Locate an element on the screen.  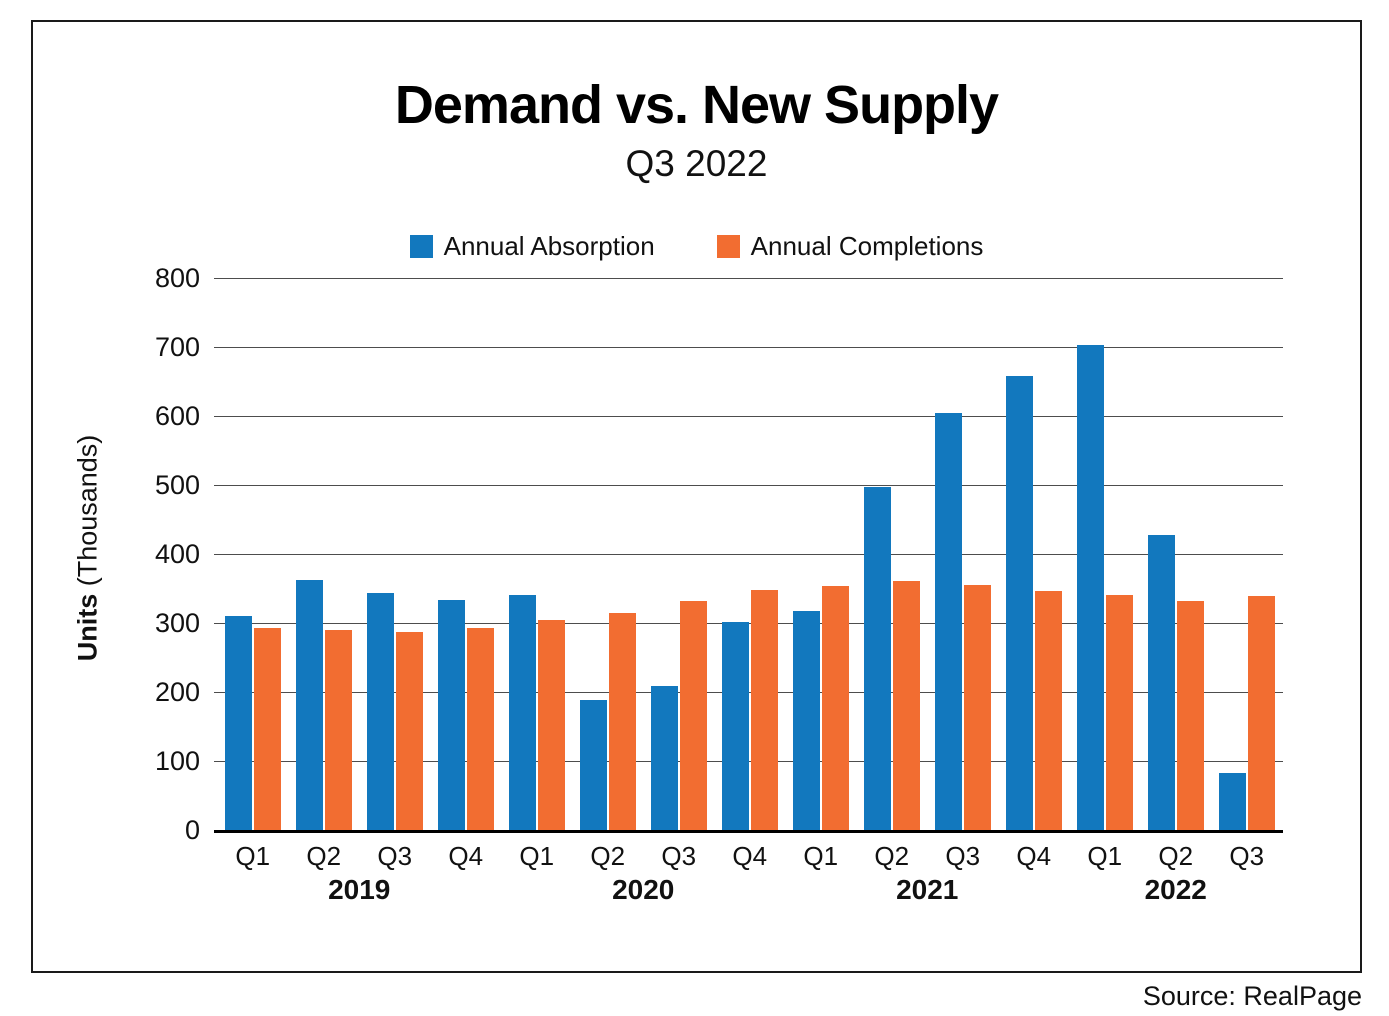
y-tick-label-600: 600 is located at coordinates (177, 416).